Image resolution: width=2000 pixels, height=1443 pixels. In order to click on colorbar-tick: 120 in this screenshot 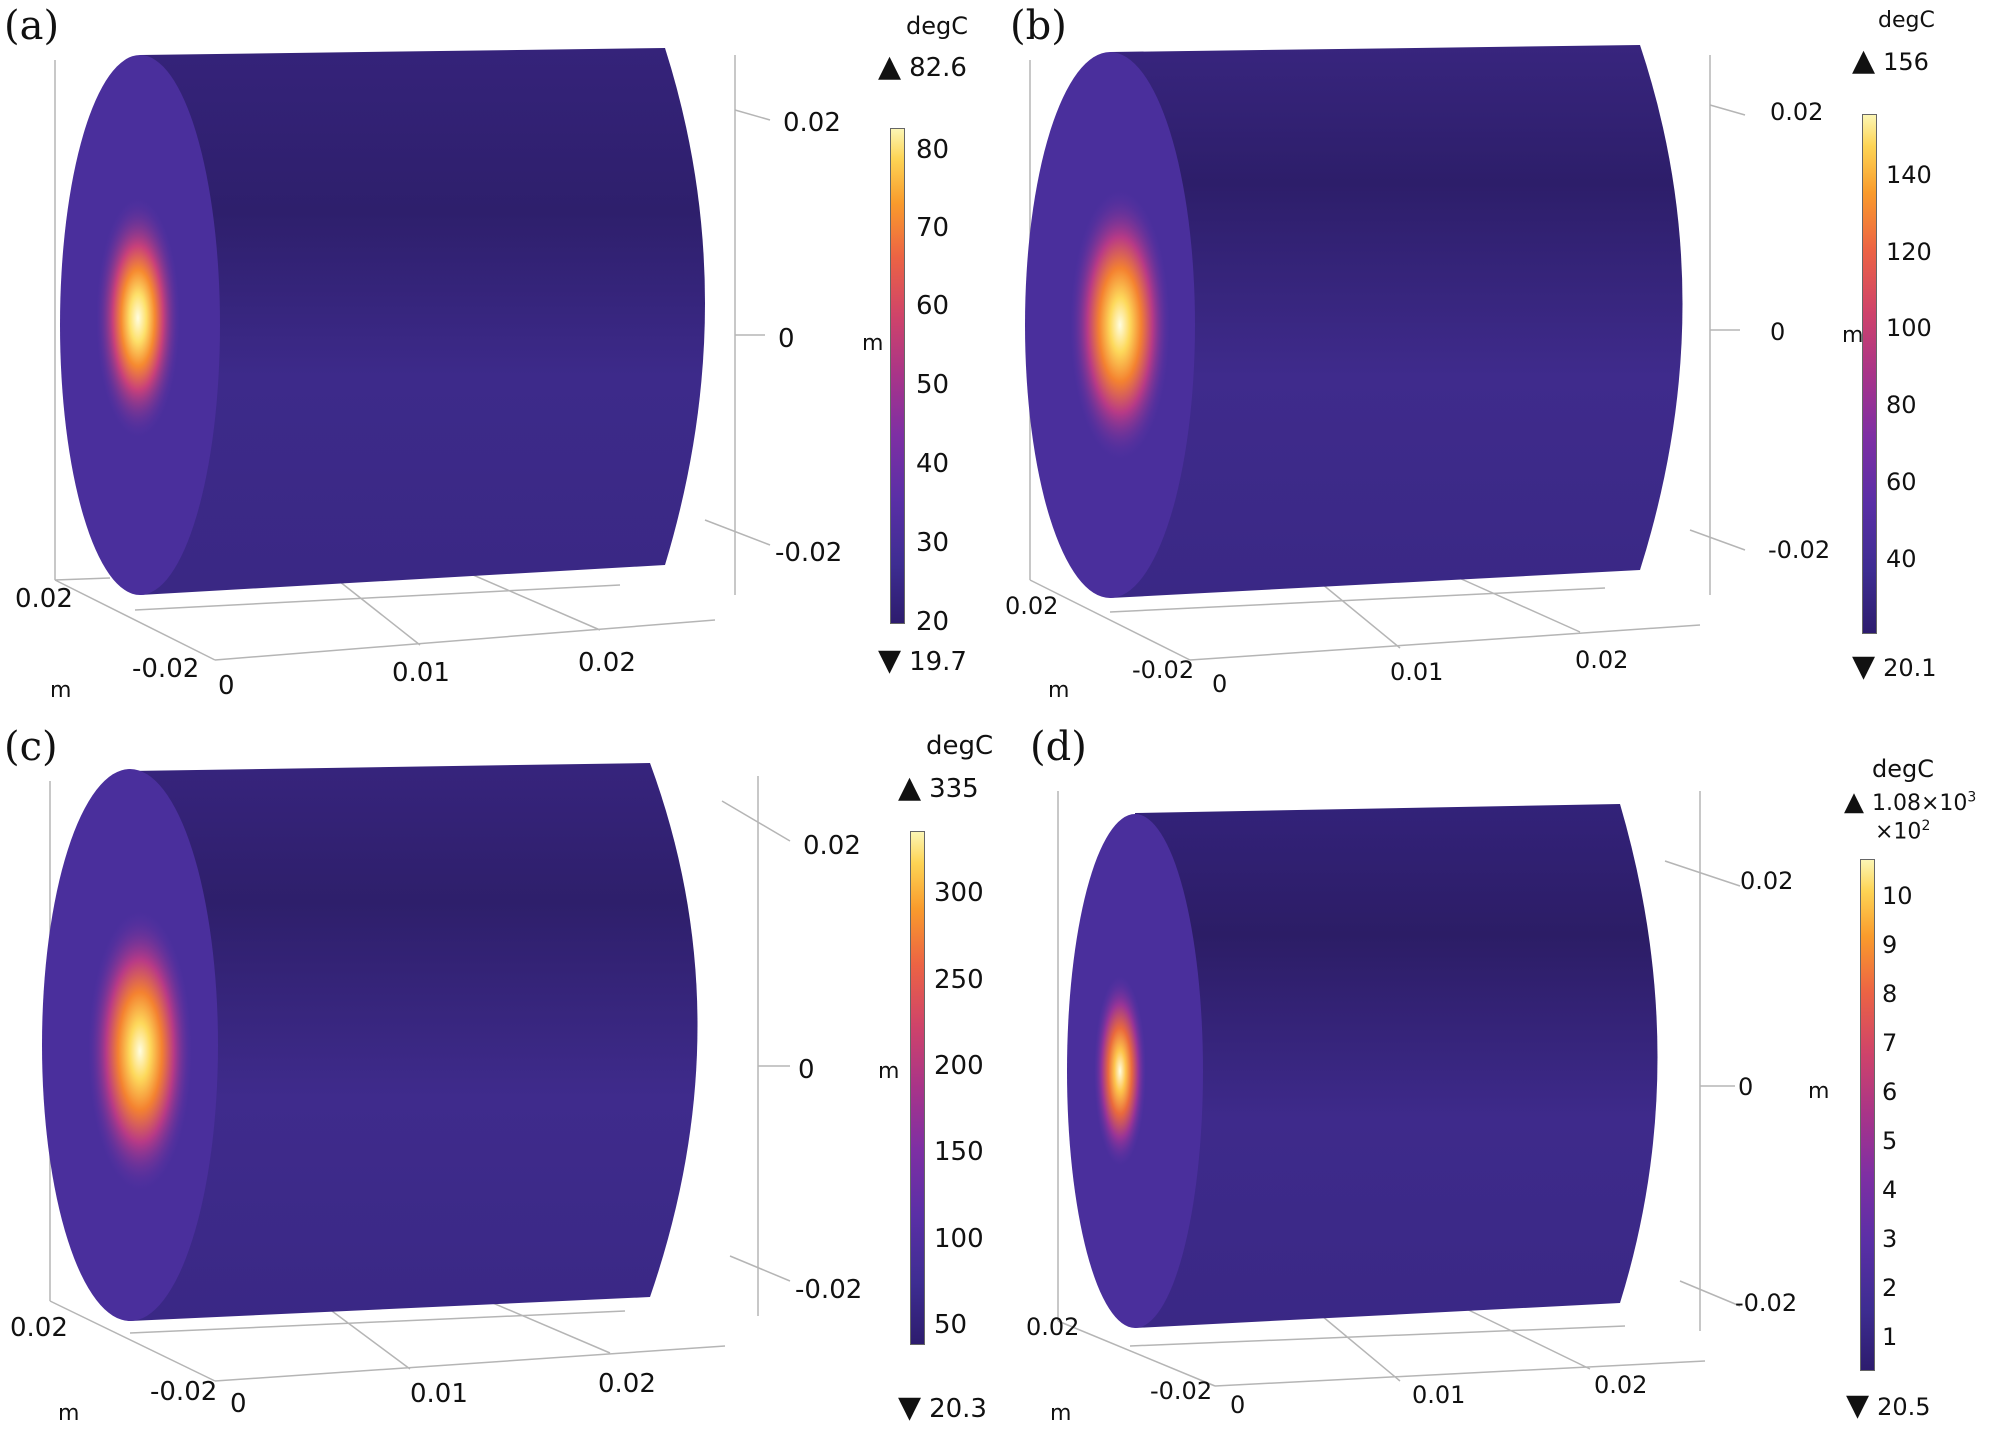, I will do `click(1909, 252)`.